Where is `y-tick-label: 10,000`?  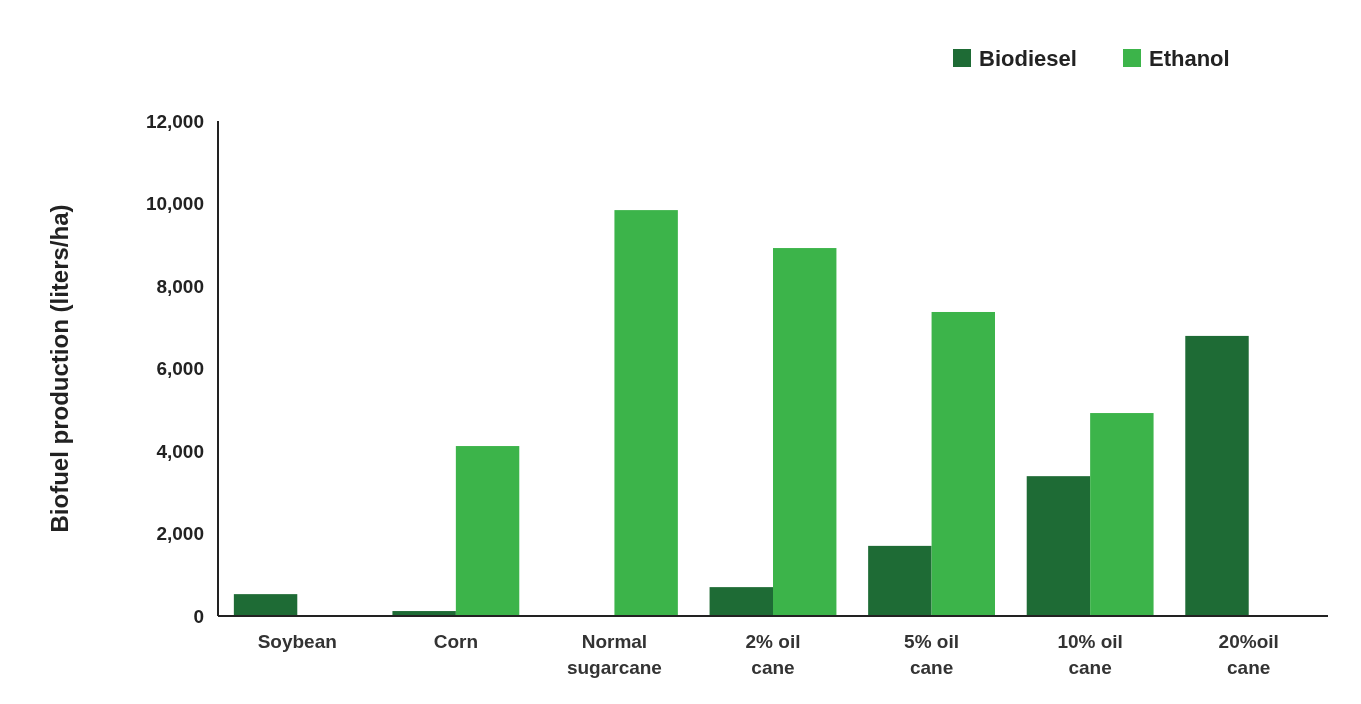
y-tick-label: 10,000 is located at coordinates (174, 204).